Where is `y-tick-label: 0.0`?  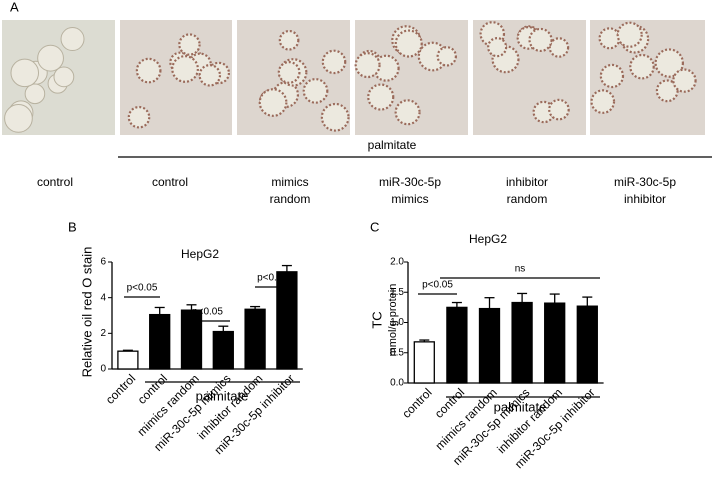 y-tick-label: 0.0 is located at coordinates (397, 383).